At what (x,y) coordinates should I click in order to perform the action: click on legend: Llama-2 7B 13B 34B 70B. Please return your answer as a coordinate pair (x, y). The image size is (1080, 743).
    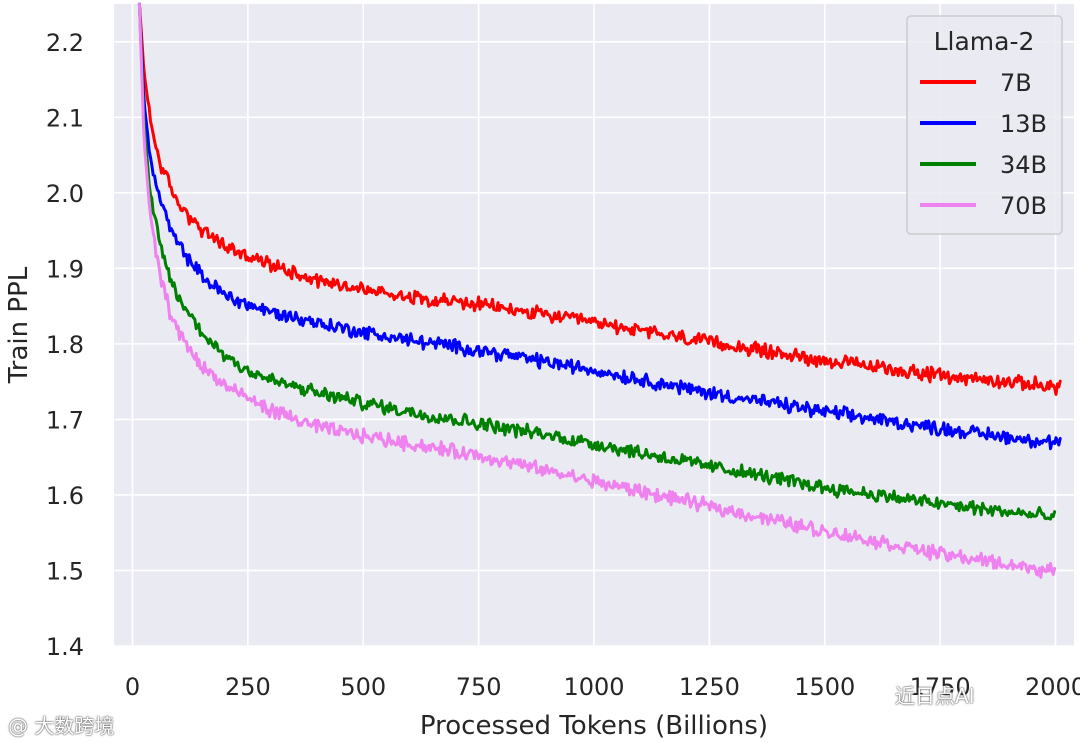
    Looking at the image, I should click on (984, 125).